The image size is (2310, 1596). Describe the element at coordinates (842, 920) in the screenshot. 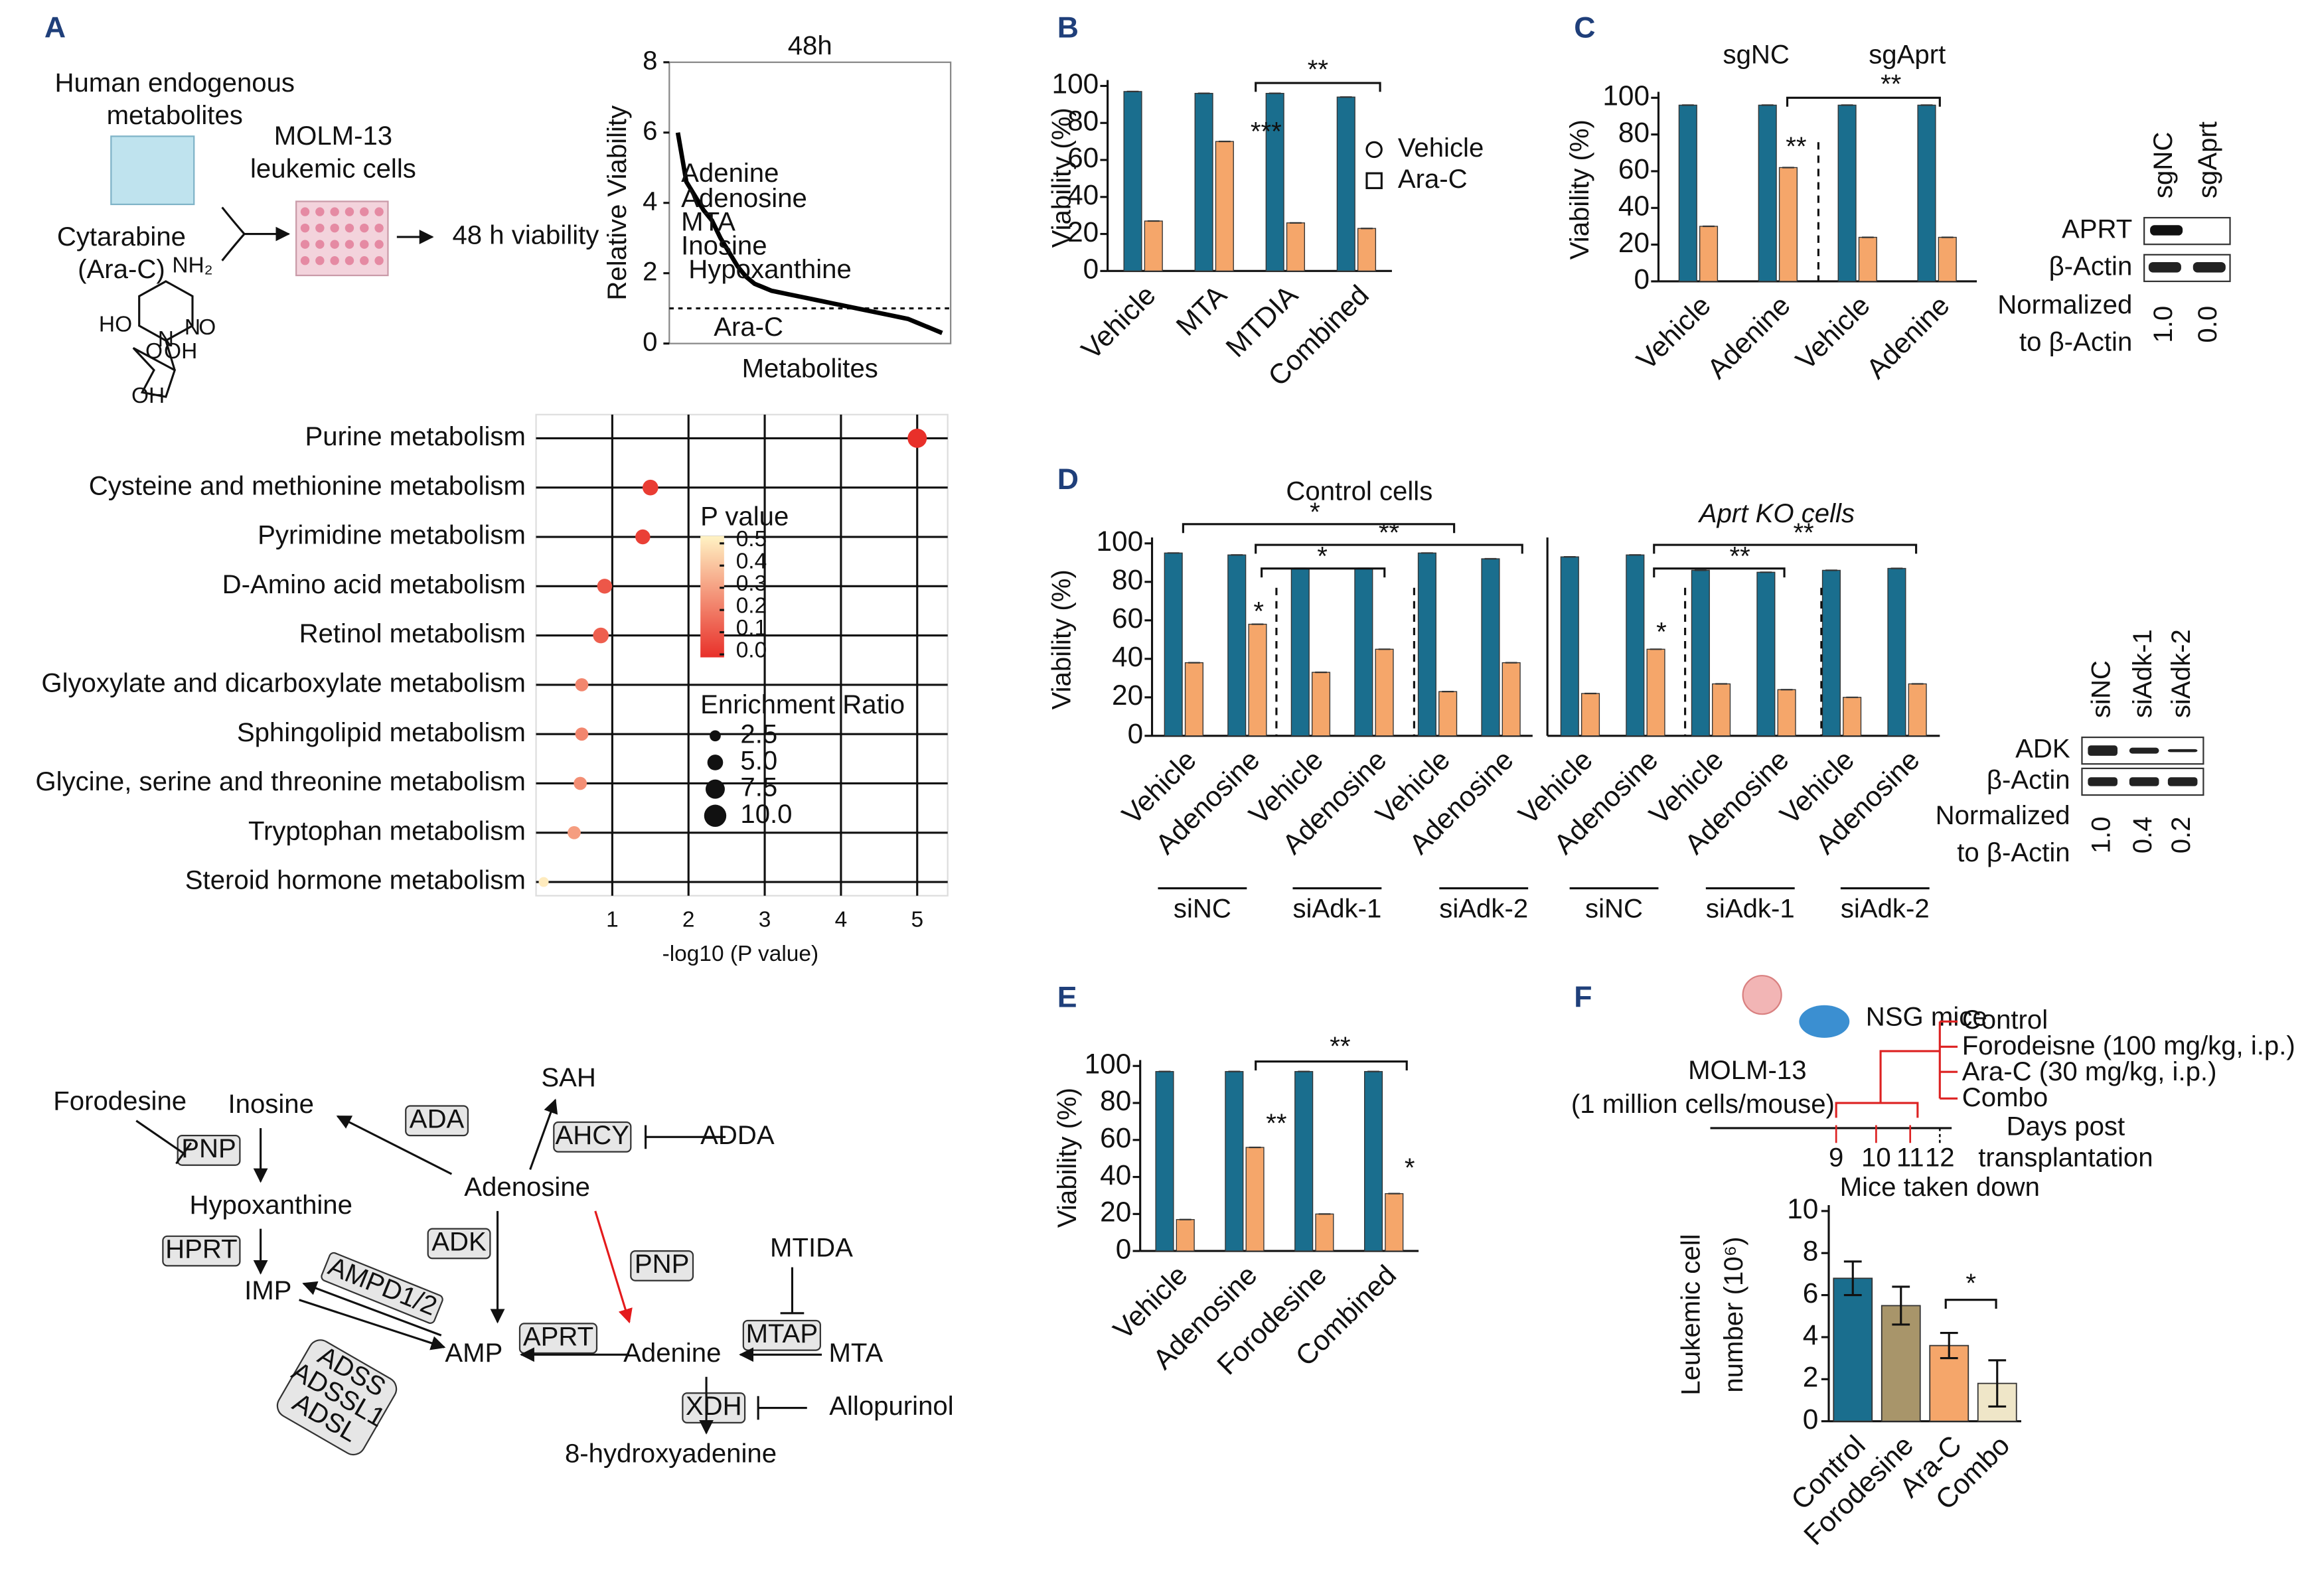

I see `x-tick-label: 4` at that location.